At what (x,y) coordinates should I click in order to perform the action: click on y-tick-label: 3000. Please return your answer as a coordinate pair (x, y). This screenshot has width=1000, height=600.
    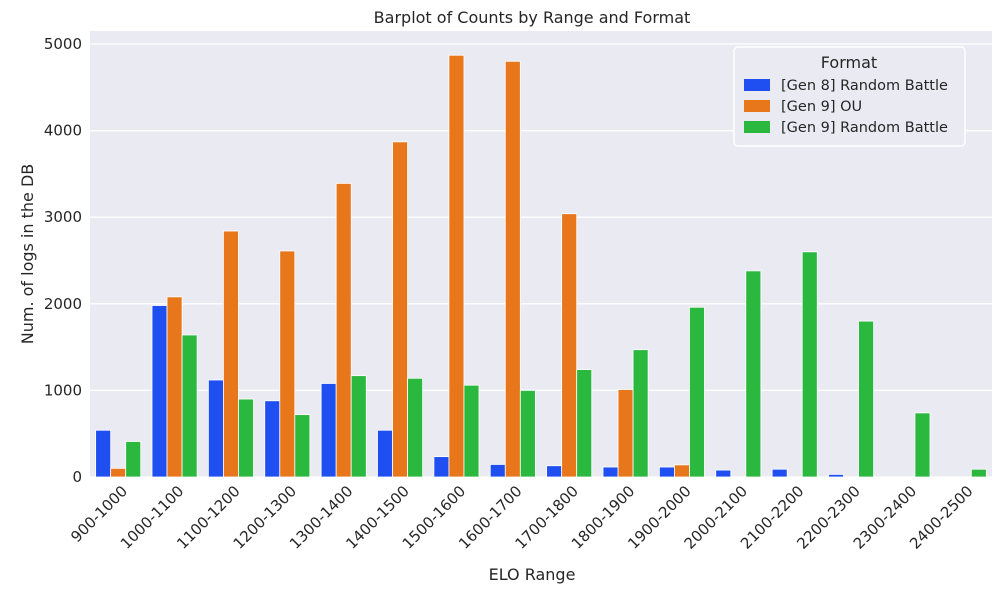
    Looking at the image, I should click on (63, 217).